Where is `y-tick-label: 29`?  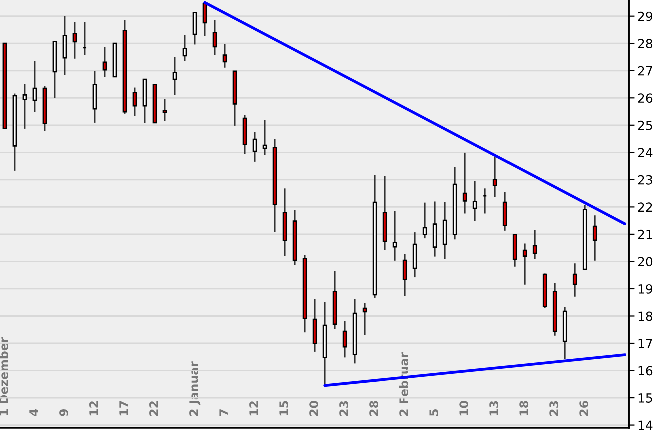 y-tick-label: 29 is located at coordinates (645, 17).